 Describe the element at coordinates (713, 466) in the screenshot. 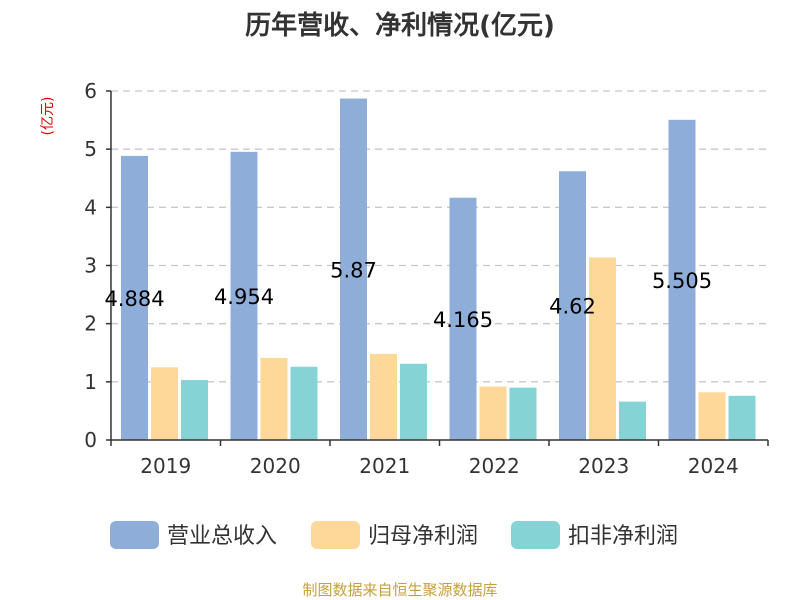

I see `x-tick-label: 2024` at that location.